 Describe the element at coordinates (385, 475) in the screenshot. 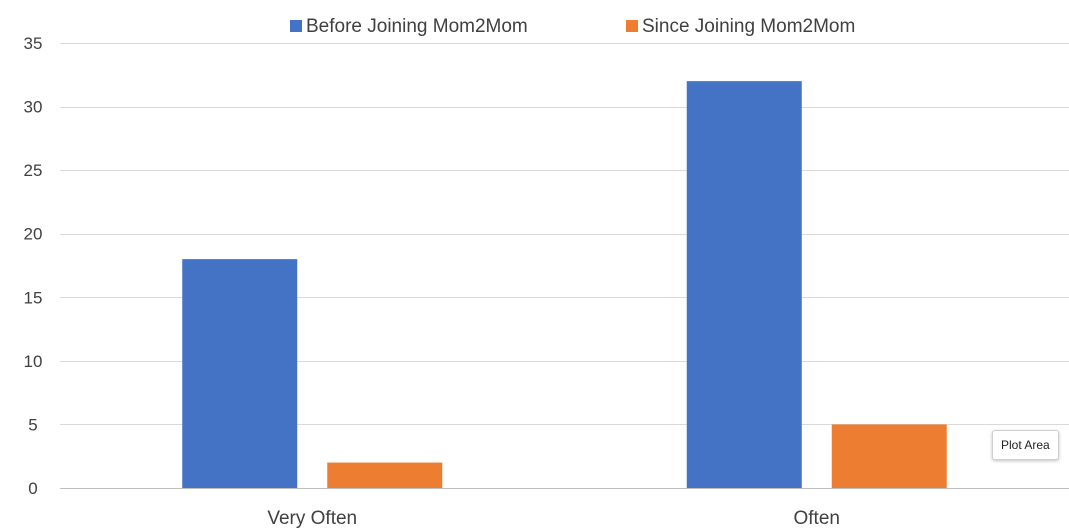

I see `bar-since-very-often` at that location.